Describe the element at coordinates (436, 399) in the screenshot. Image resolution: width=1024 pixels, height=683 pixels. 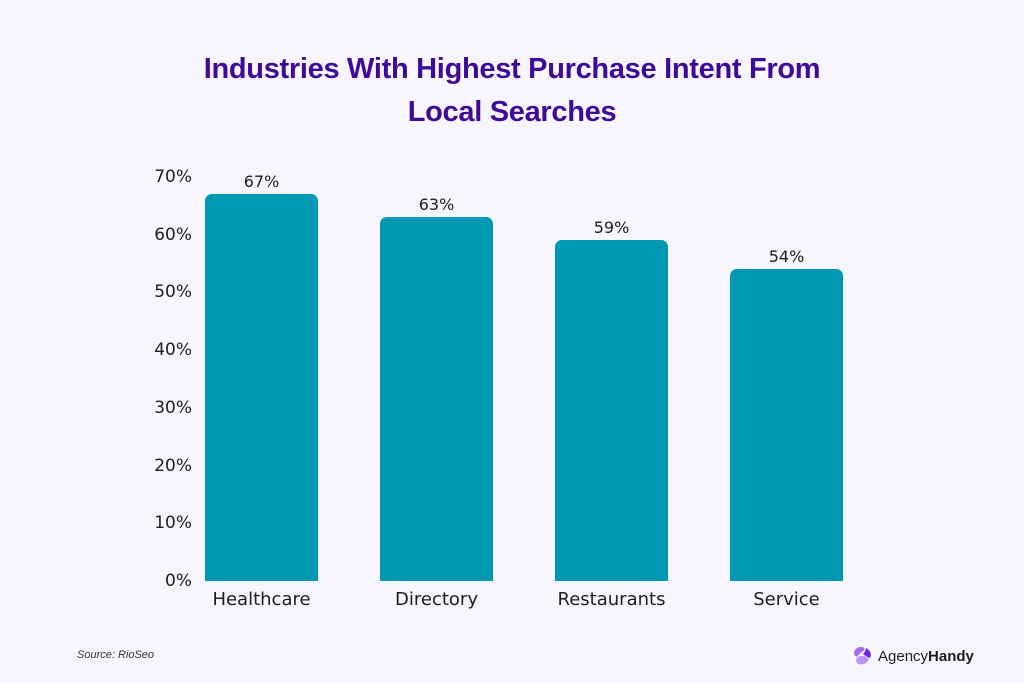
I see `bar-directory` at that location.